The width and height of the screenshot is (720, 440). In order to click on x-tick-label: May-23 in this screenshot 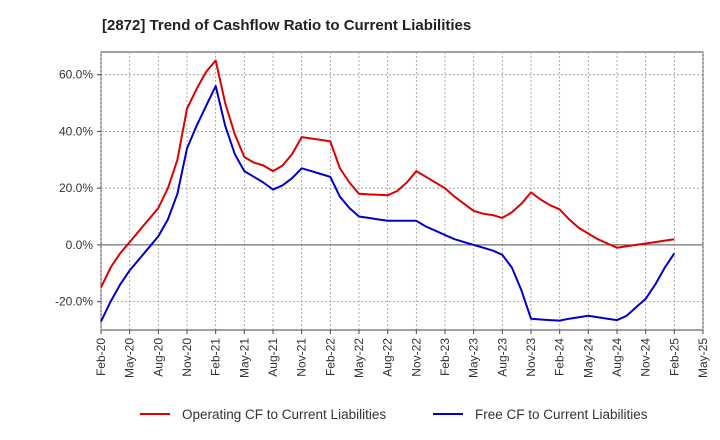, I will do `click(474, 358)`.